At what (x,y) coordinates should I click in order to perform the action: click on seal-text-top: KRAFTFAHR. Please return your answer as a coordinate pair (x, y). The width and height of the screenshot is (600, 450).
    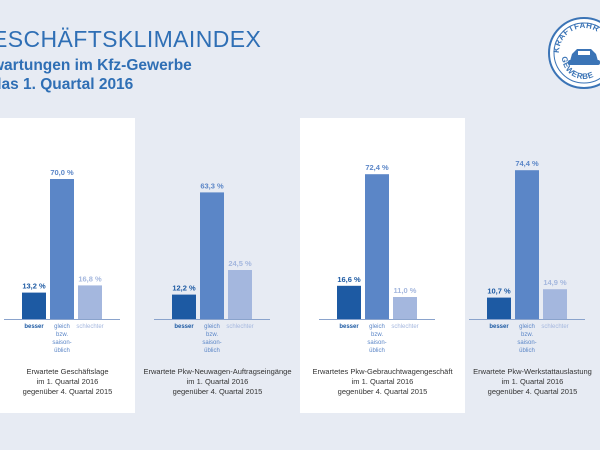
    Looking at the image, I should click on (576, 37).